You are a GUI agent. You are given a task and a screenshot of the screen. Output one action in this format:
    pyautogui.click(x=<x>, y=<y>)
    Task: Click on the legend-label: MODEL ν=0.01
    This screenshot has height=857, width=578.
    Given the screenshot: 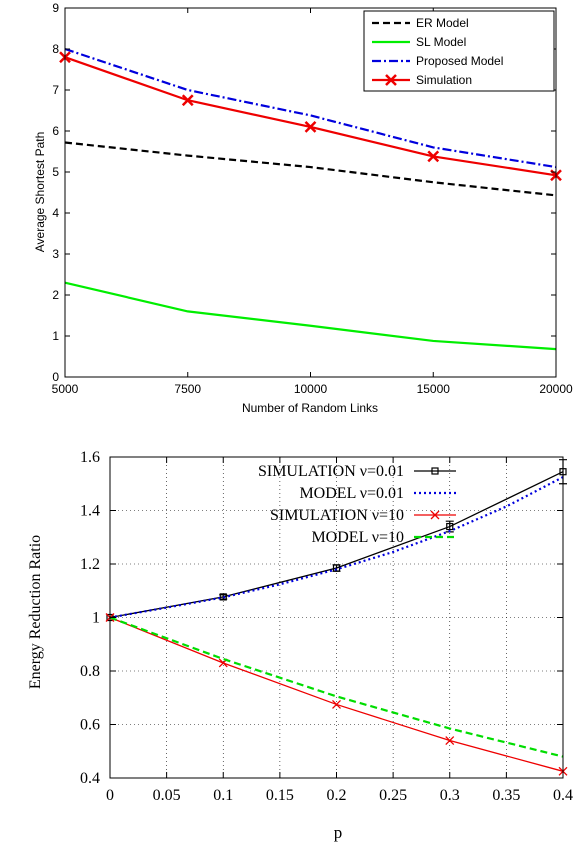 What is the action you would take?
    pyautogui.click(x=351, y=493)
    